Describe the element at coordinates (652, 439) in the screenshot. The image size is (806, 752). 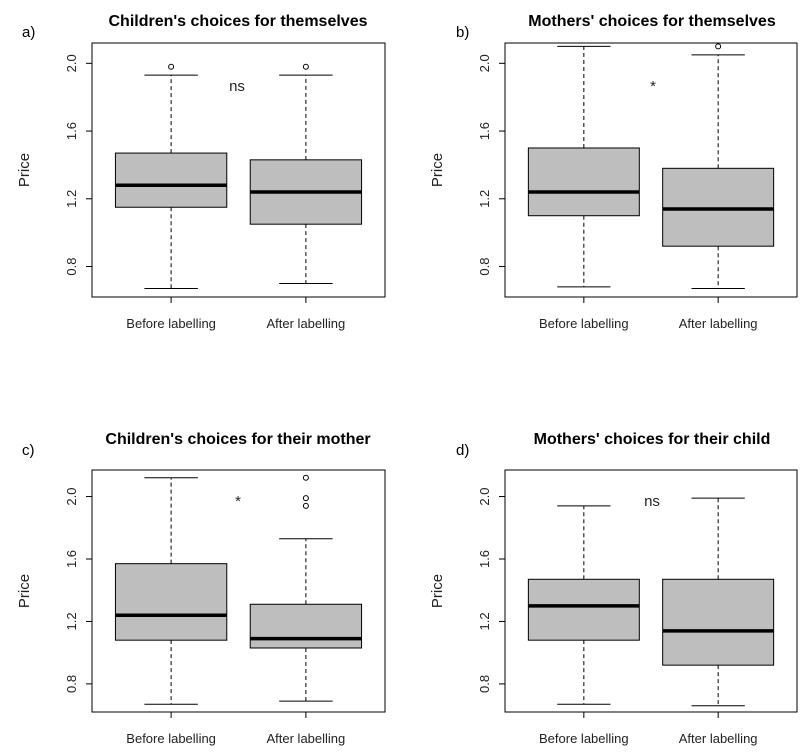
I see `panel-title: Mothers' choices for their child` at that location.